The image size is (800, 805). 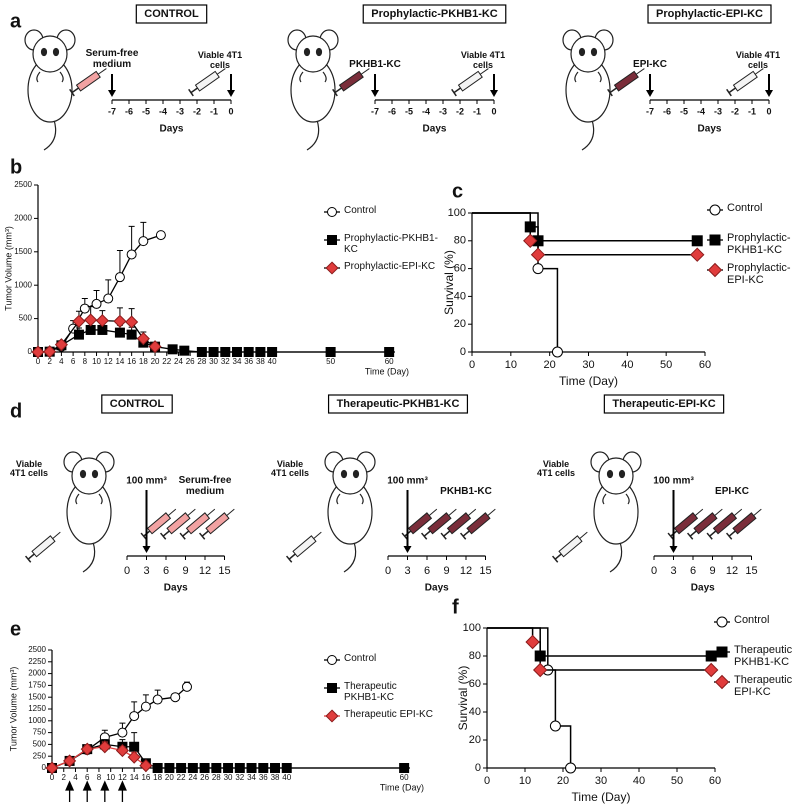 What do you see at coordinates (248, 361) in the screenshot?
I see `x-tick-label: 36` at bounding box center [248, 361].